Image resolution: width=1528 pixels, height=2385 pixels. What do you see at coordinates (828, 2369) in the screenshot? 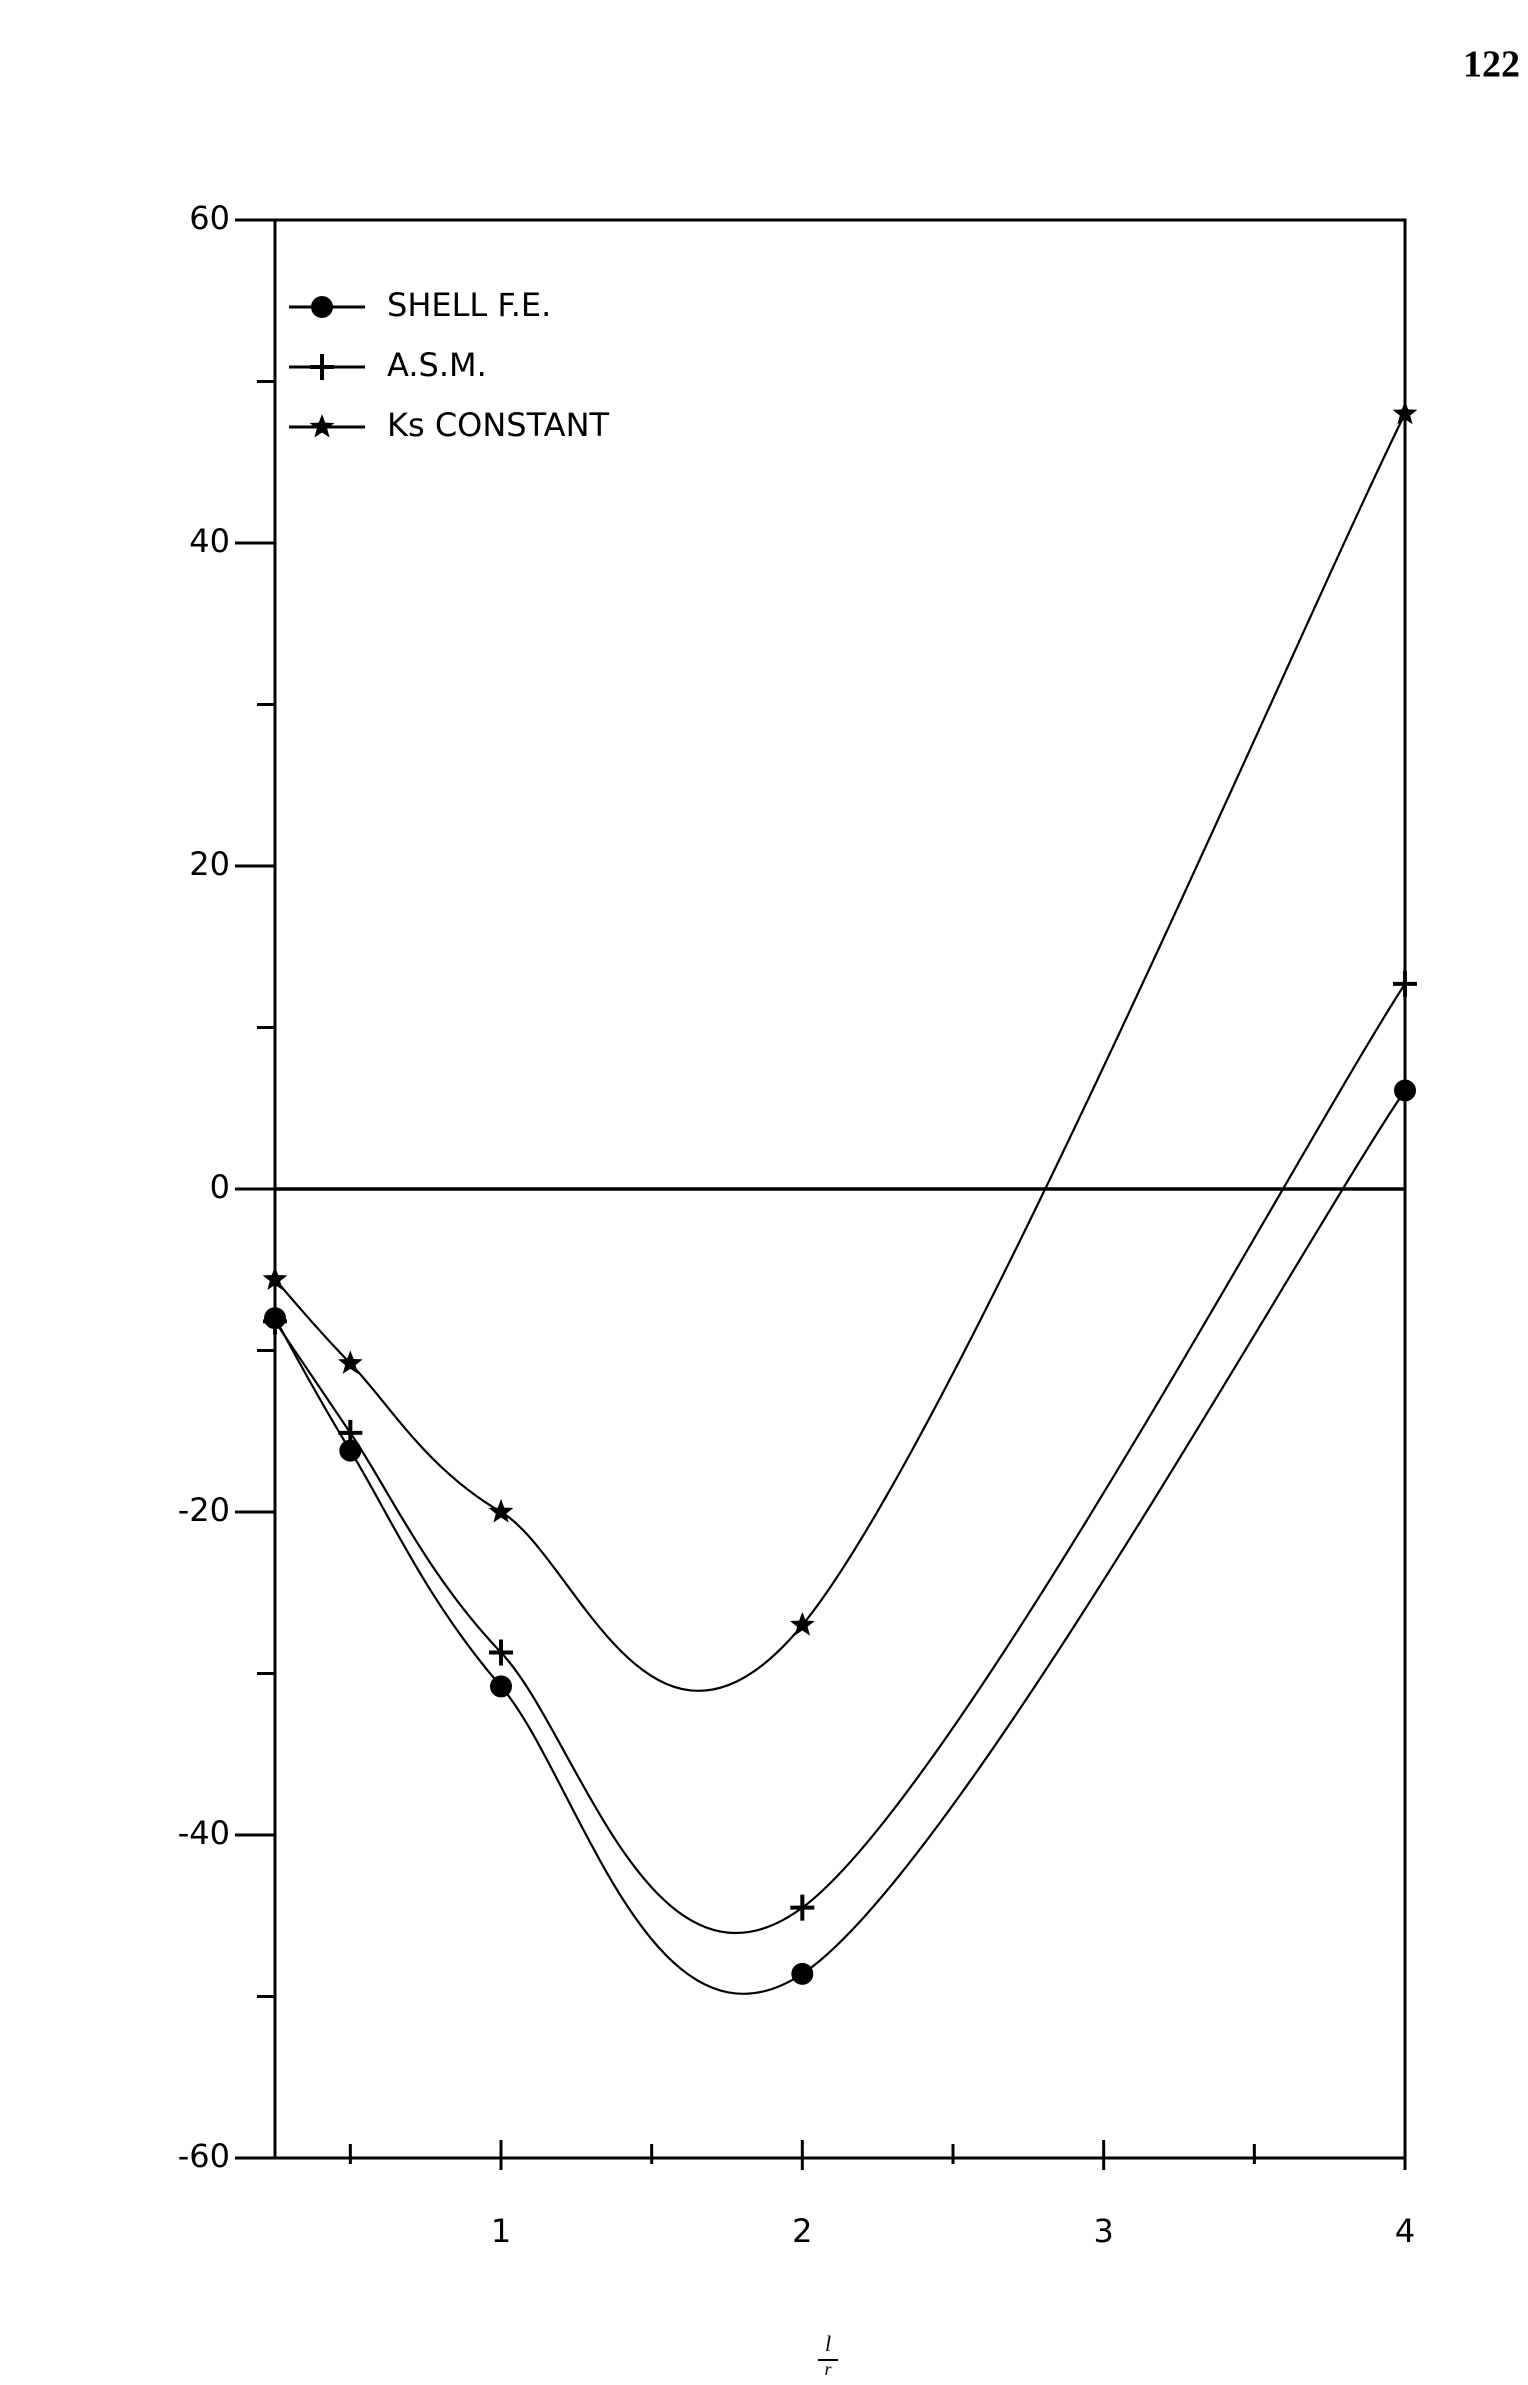
I see `x-label-denominator: r` at bounding box center [828, 2369].